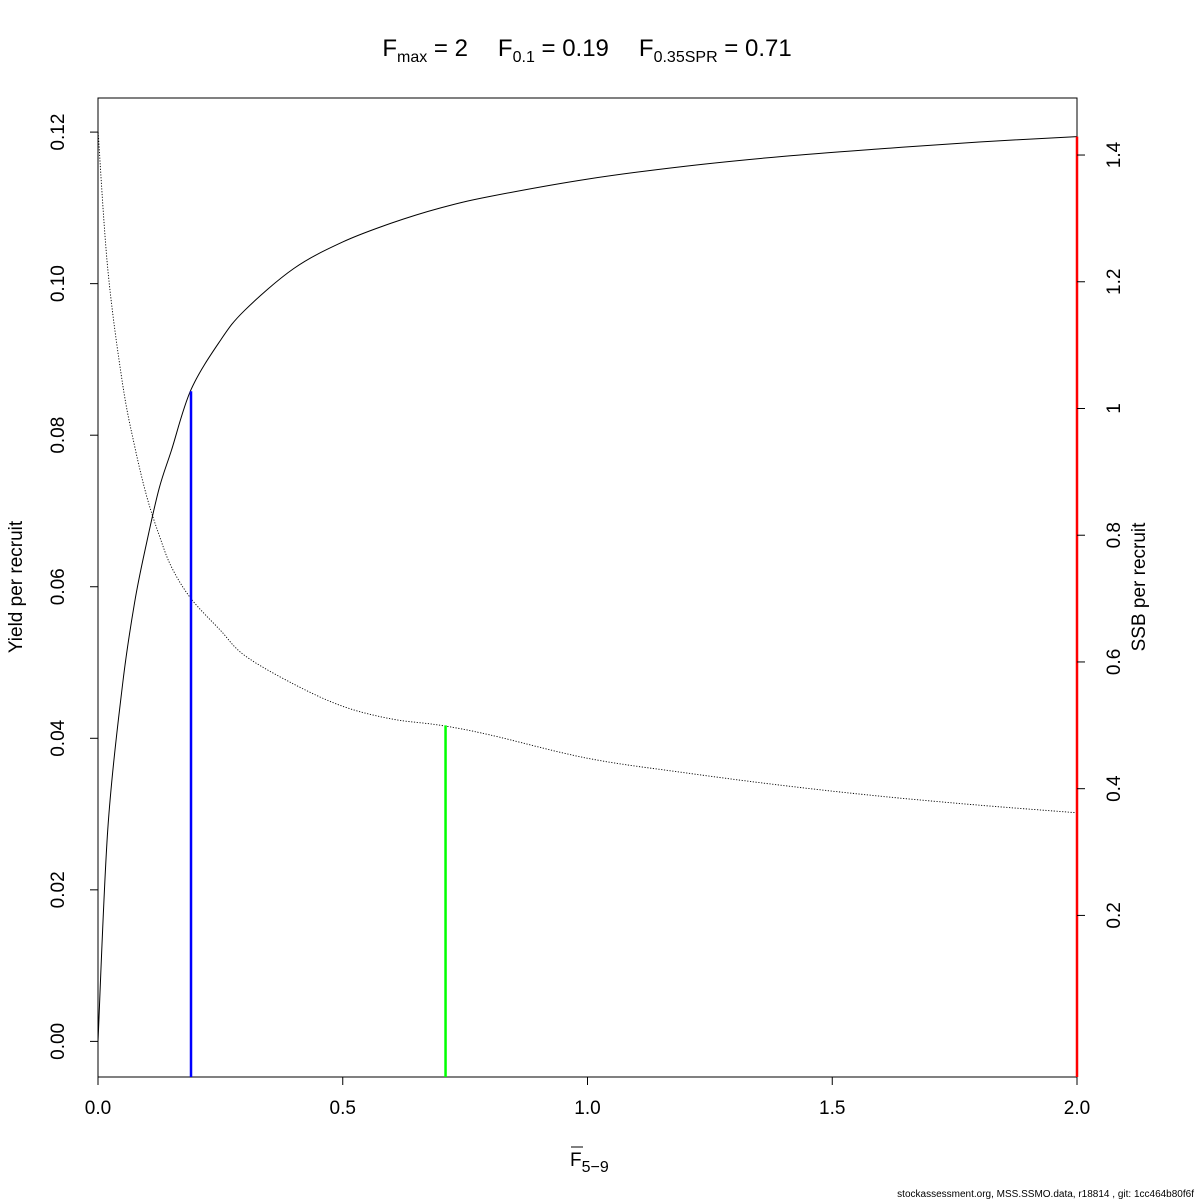  I want to click on x-tick-label: 0.5, so click(343, 1108).